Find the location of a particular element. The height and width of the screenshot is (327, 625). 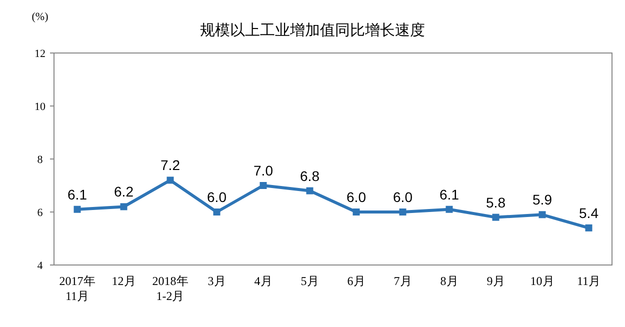

text: 7.2 is located at coordinates (170, 165).